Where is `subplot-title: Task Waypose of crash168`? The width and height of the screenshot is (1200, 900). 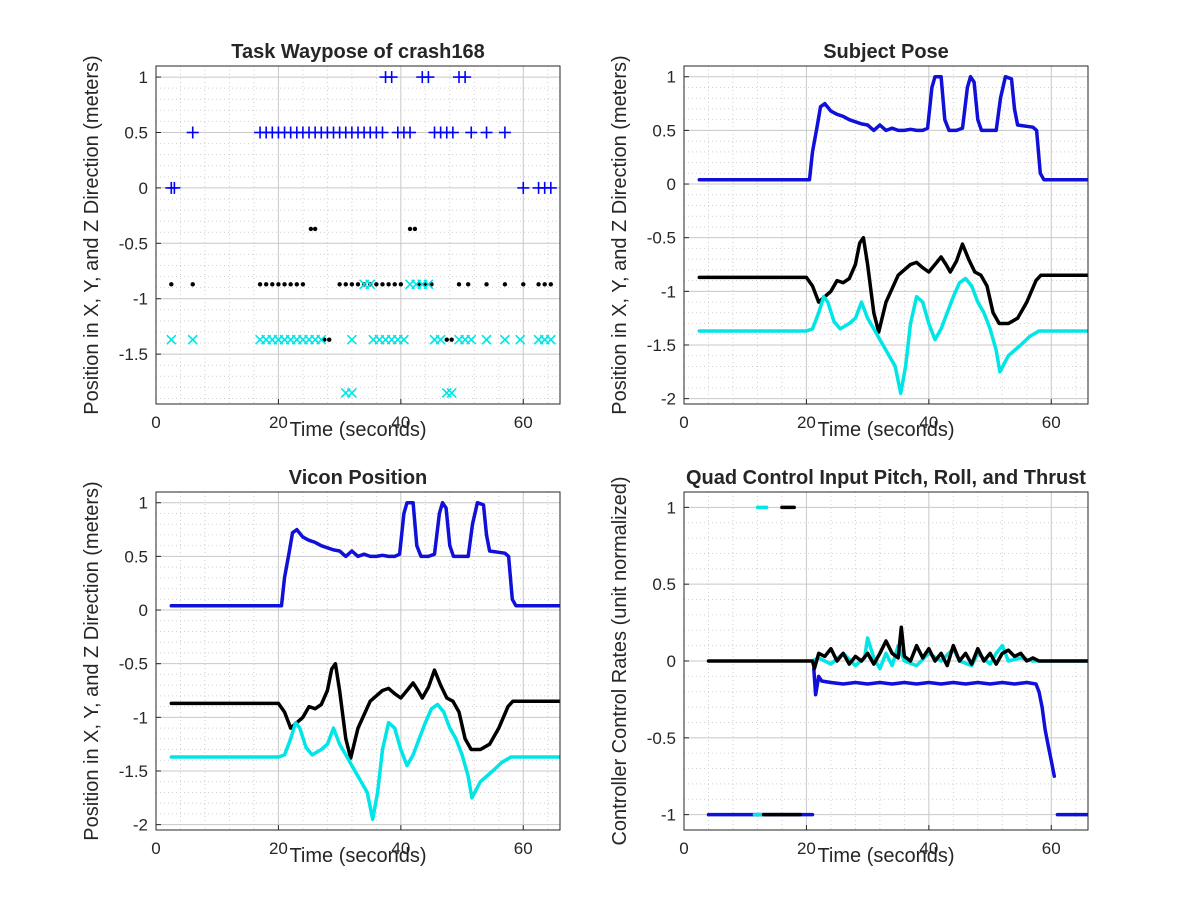 subplot-title: Task Waypose of crash168 is located at coordinates (357, 52).